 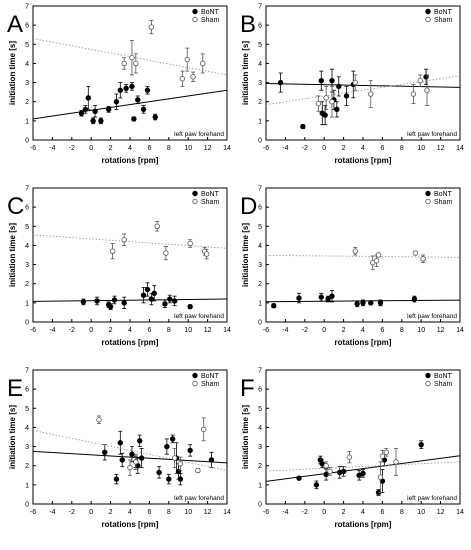 What do you see at coordinates (130, 241) in the screenshot?
I see `series-sham` at bounding box center [130, 241].